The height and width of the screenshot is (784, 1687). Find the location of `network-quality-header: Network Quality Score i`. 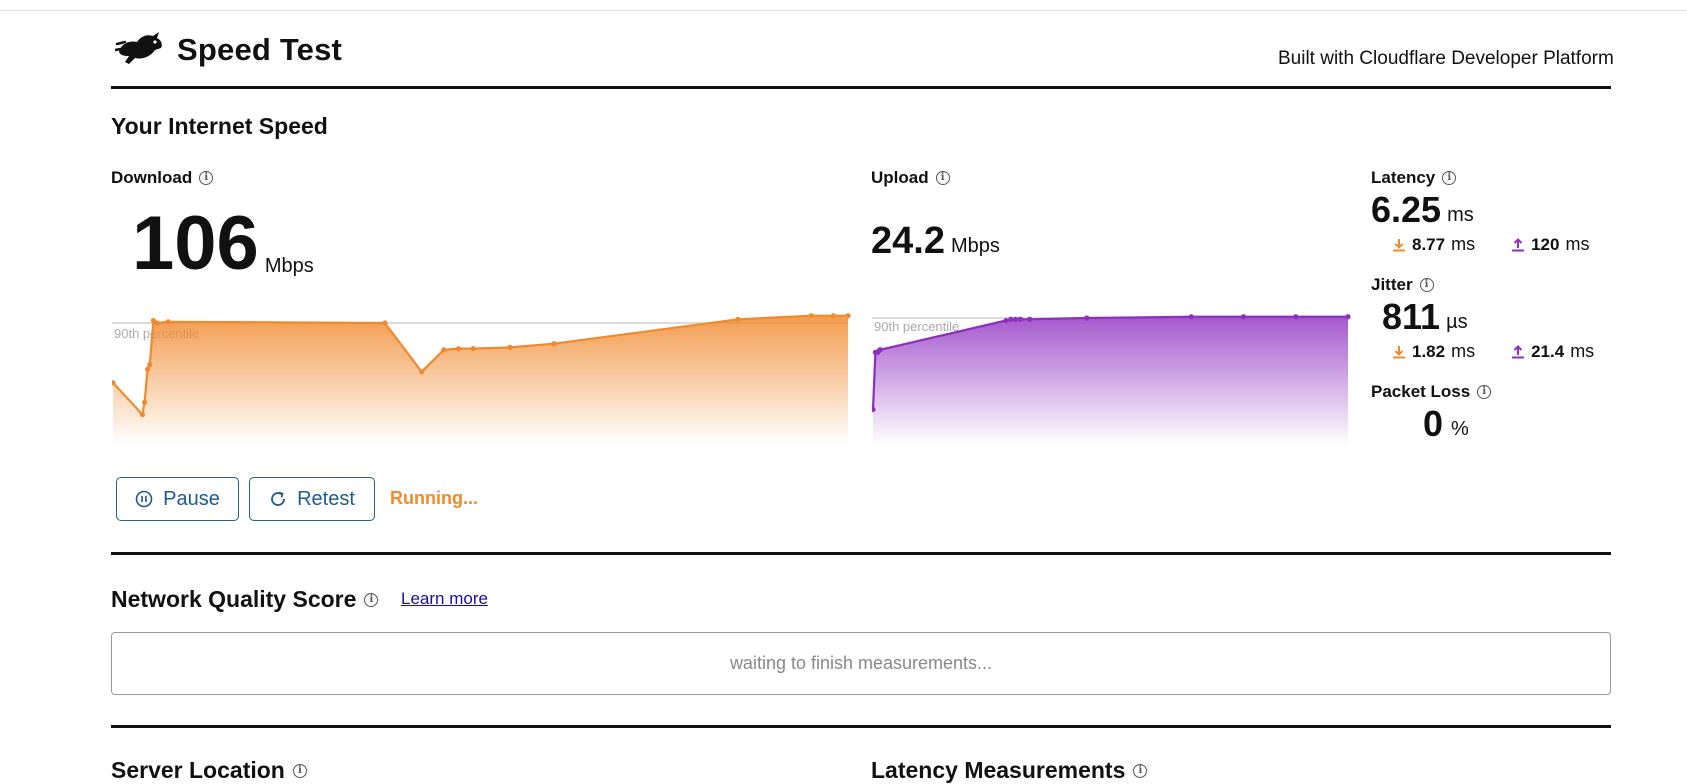

network-quality-header: Network Quality Score i is located at coordinates (245, 599).